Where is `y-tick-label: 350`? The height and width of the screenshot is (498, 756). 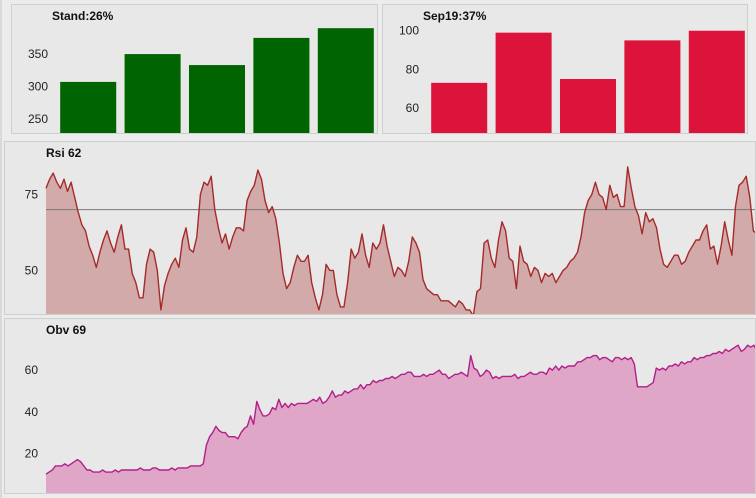
y-tick-label: 350 is located at coordinates (38, 54).